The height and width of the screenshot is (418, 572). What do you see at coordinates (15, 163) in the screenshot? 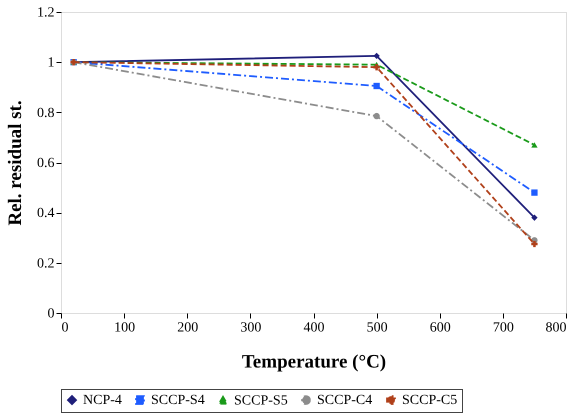
I see `y-axis-title: Rel. residual st.` at bounding box center [15, 163].